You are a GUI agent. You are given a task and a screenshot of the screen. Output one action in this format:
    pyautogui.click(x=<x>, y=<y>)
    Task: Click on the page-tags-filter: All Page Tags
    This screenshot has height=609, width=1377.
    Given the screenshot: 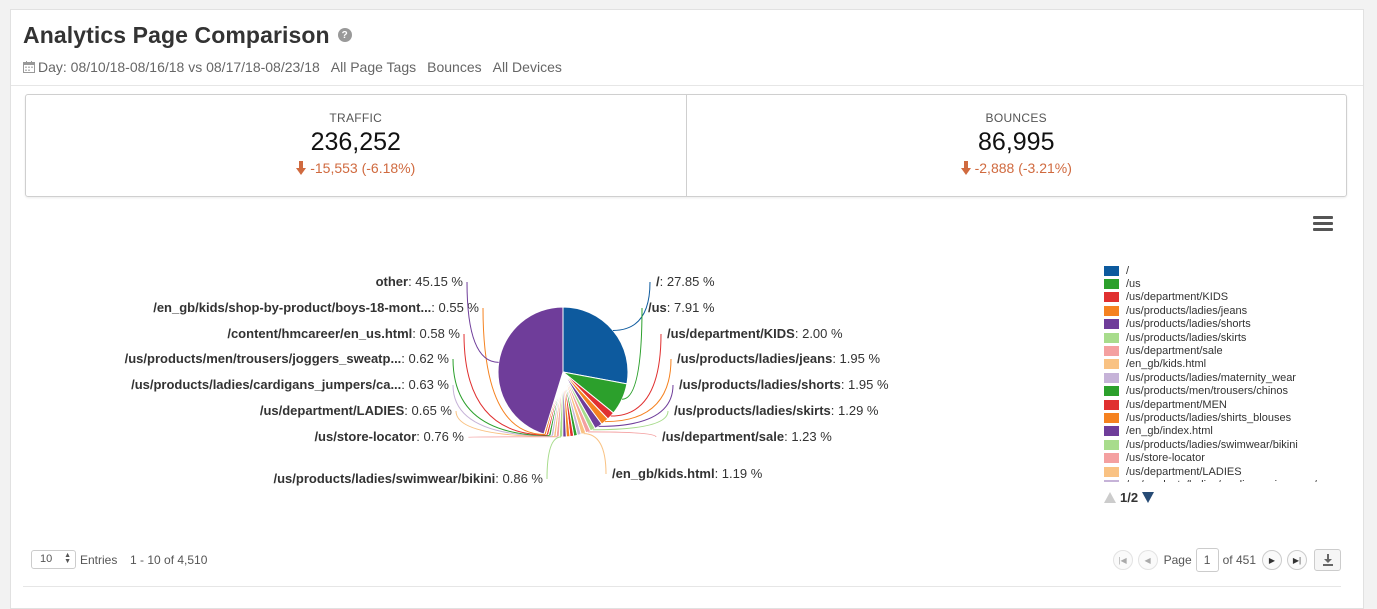 What is the action you would take?
    pyautogui.click(x=373, y=67)
    